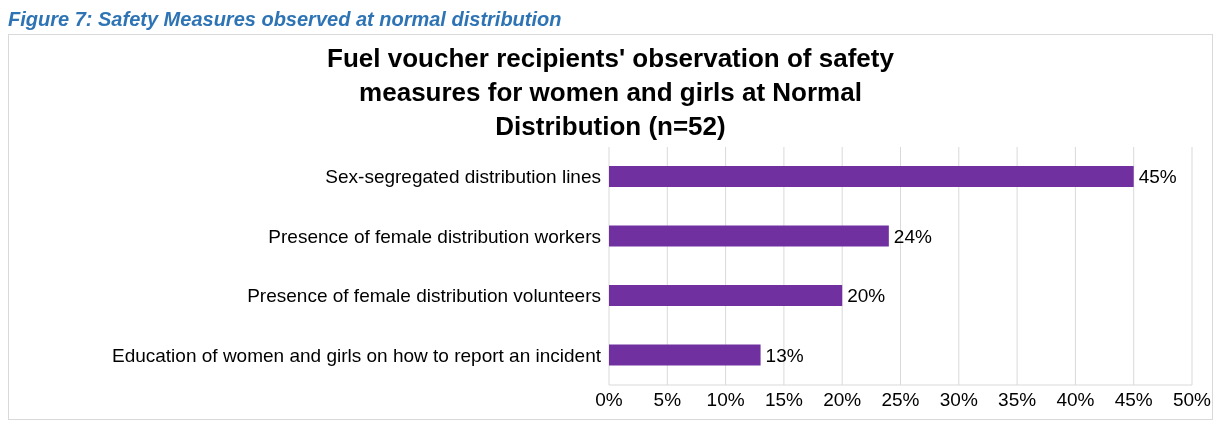 The image size is (1221, 424). I want to click on x-tick-label: 30%, so click(958, 400).